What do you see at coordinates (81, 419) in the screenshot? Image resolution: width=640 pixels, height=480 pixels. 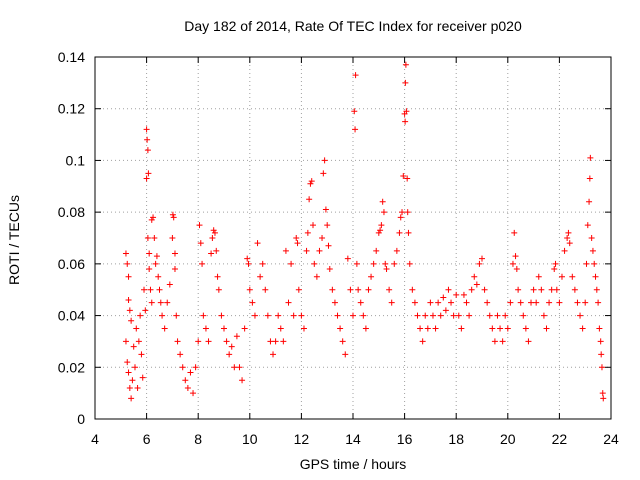 I see `y-tick-label: 0` at bounding box center [81, 419].